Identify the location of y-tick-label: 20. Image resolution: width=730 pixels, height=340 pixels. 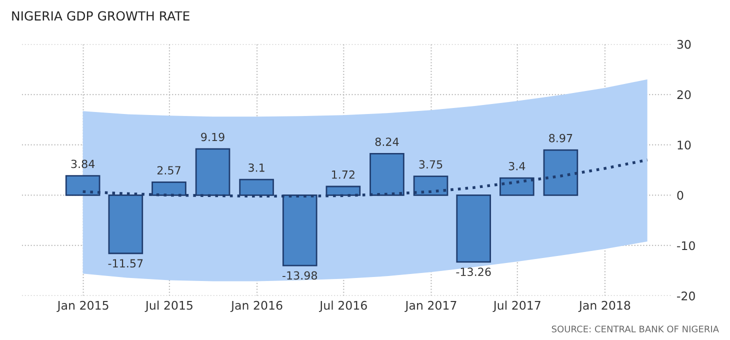
(684, 95).